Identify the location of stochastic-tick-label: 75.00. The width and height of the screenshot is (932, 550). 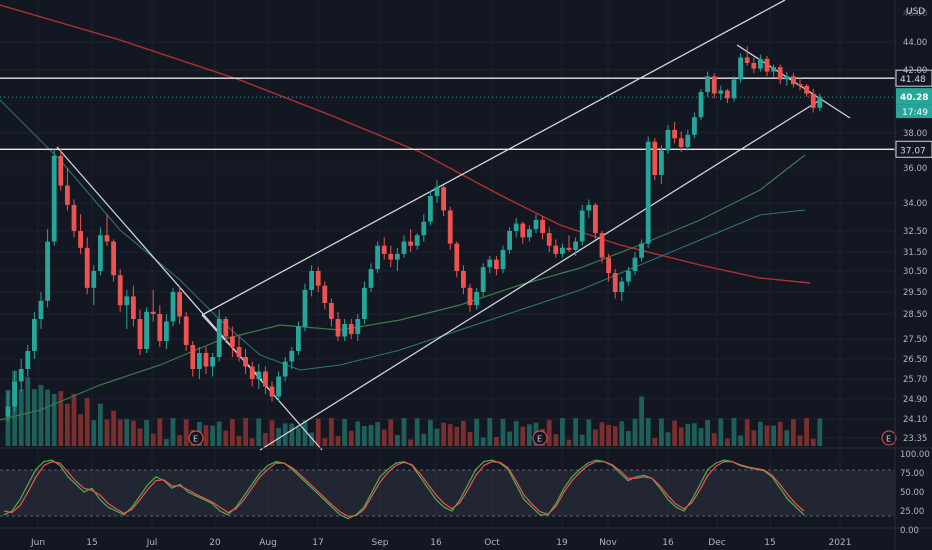
(912, 474).